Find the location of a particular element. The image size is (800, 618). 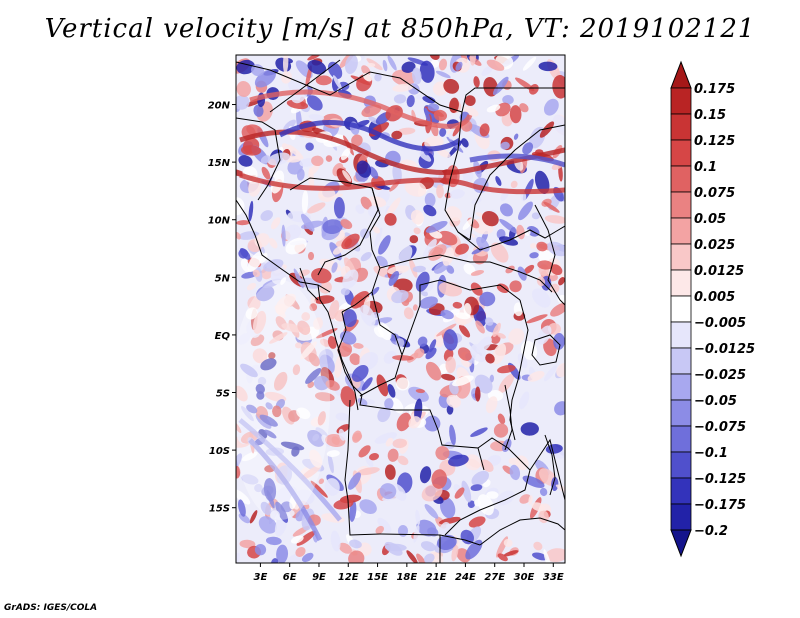

colorbar-label: −0.2 is located at coordinates (711, 531).